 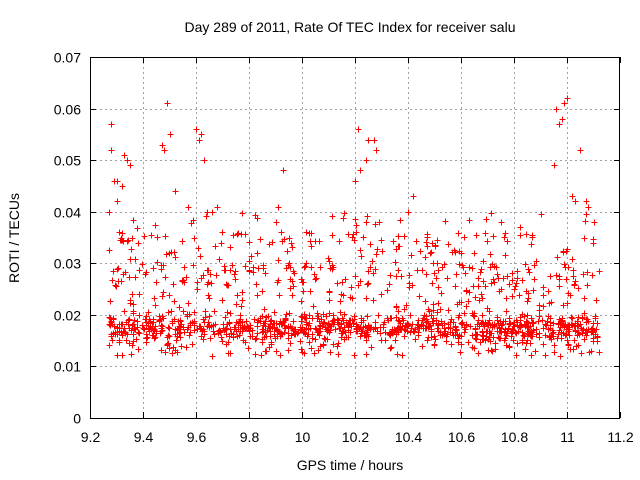 What do you see at coordinates (67, 367) in the screenshot?
I see `y-tick-label: 0.01` at bounding box center [67, 367].